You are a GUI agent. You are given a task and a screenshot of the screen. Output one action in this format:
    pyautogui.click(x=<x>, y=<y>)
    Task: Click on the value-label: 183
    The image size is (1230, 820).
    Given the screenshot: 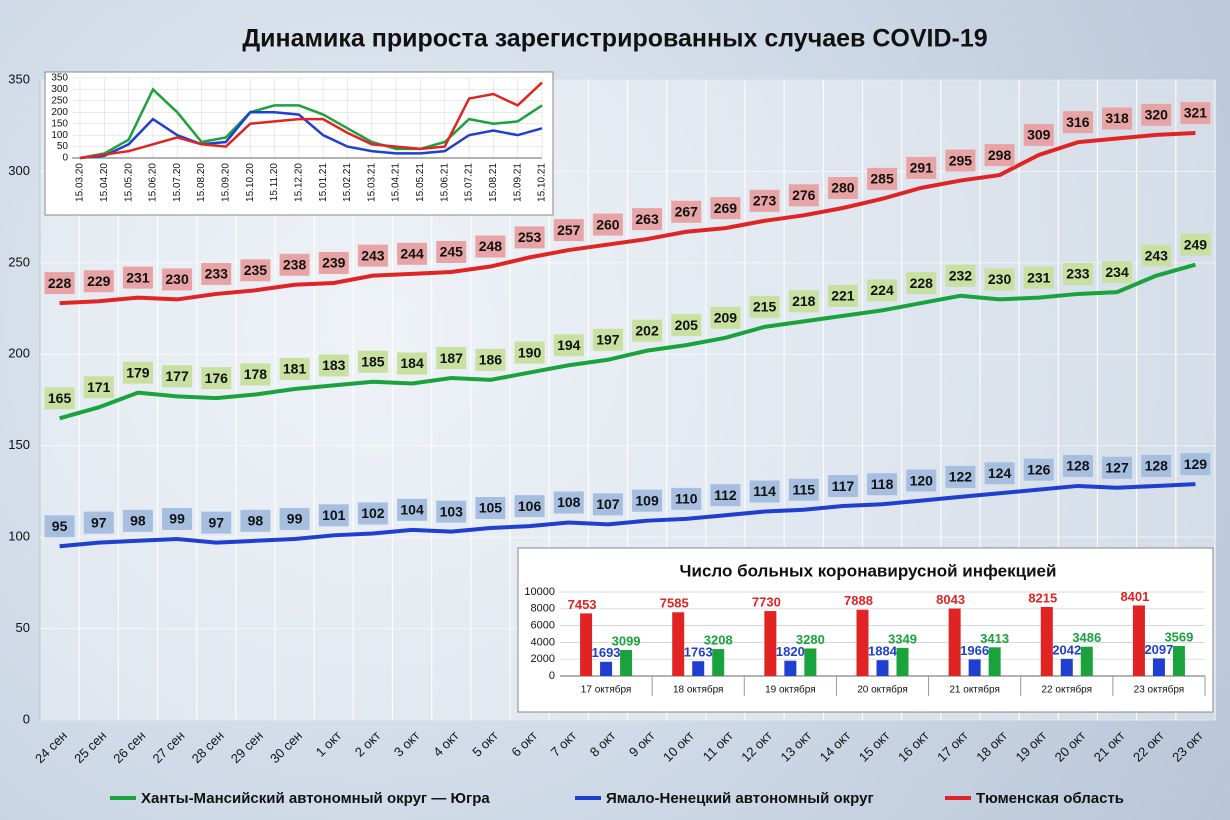 What is the action you would take?
    pyautogui.click(x=334, y=365)
    